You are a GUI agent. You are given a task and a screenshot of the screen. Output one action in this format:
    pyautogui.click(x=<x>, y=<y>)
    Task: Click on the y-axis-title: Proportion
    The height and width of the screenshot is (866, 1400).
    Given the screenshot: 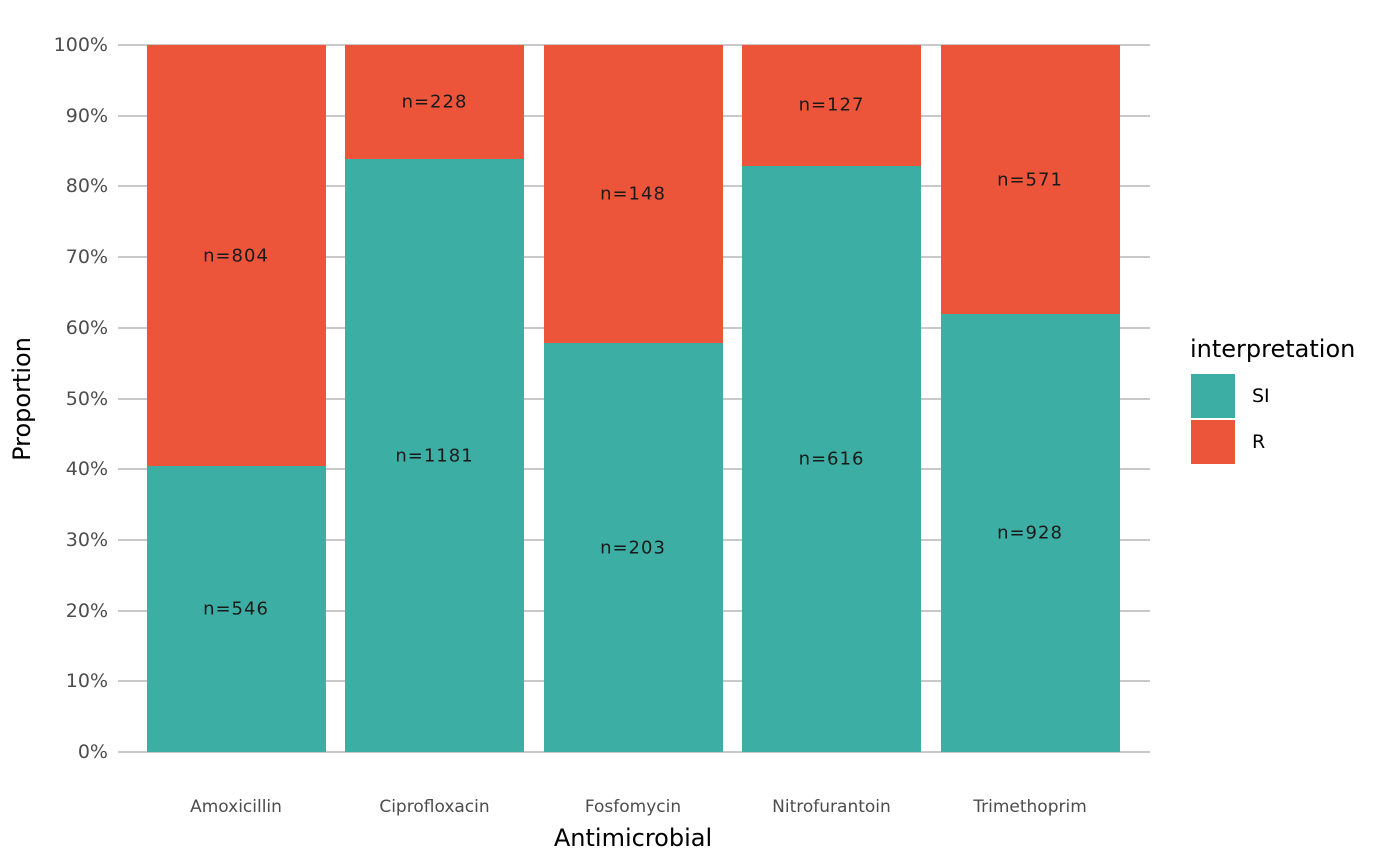 What is the action you would take?
    pyautogui.click(x=22, y=399)
    